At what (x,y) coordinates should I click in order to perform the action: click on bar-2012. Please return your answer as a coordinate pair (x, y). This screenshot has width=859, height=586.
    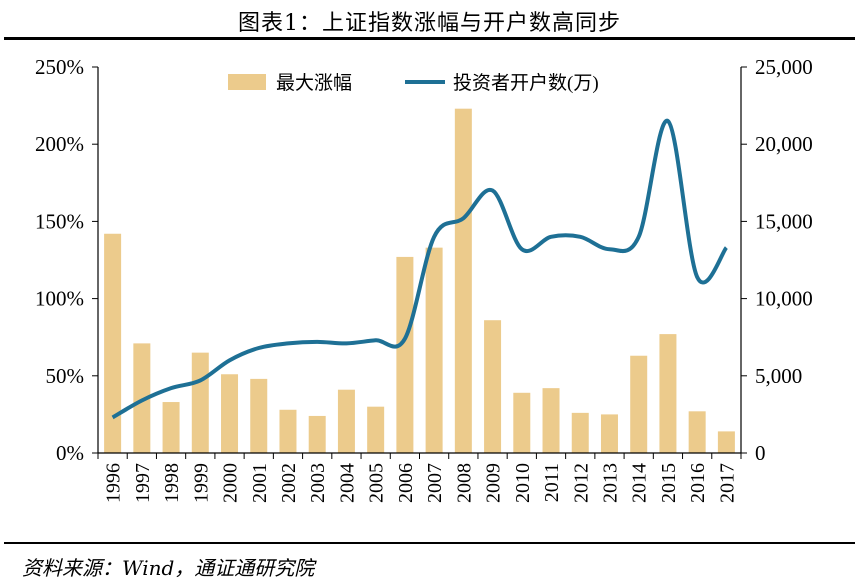
    Looking at the image, I should click on (580, 432).